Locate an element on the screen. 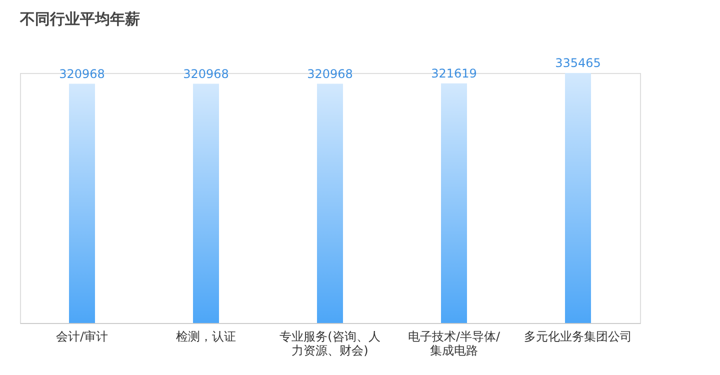 This screenshot has height=375, width=720. data-label: 335465 is located at coordinates (578, 63).